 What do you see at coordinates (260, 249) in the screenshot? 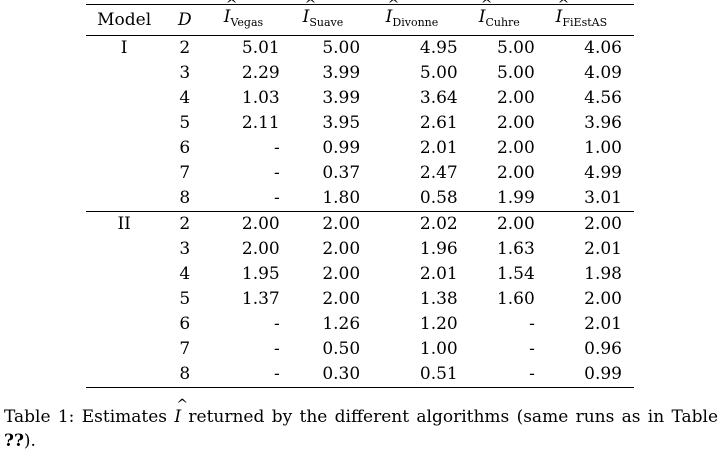
I see `cell-vegas: 2.00` at bounding box center [260, 249].